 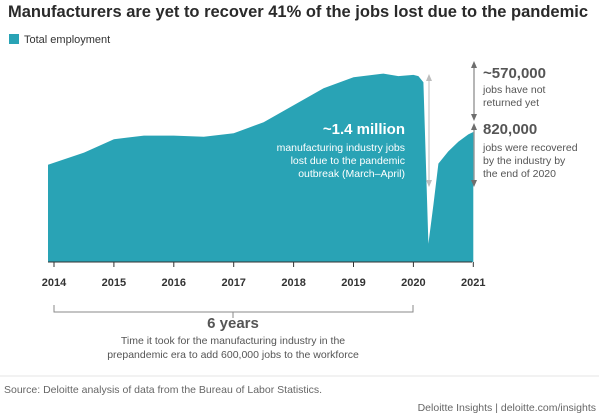 I want to click on x-tick-label: 2017, so click(x=233, y=283).